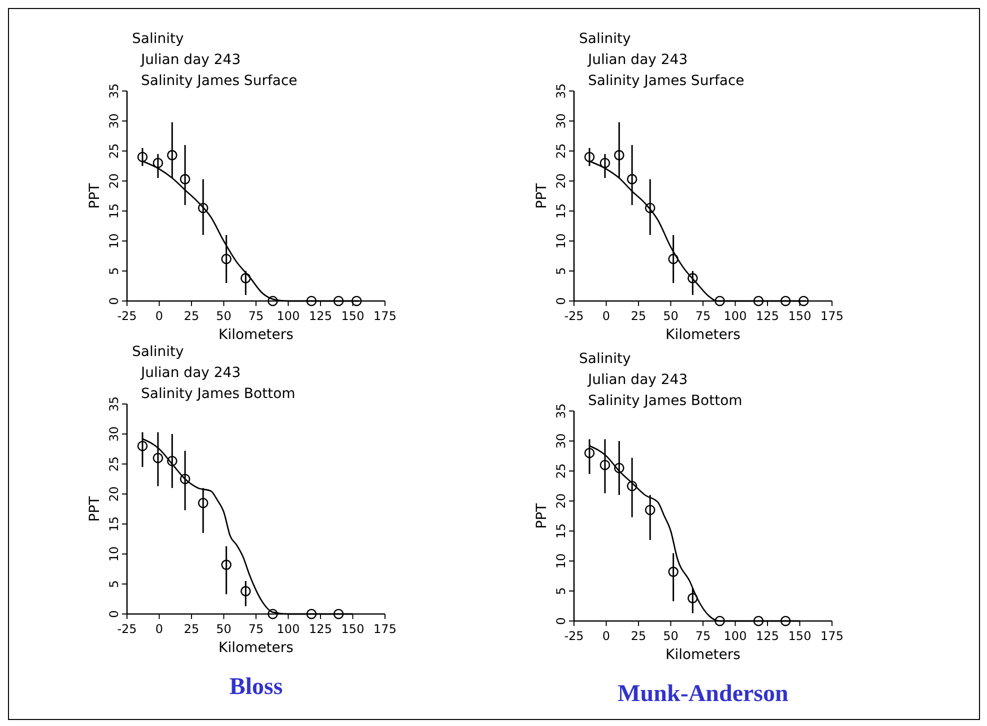  Describe the element at coordinates (703, 694) in the screenshot. I see `text: Munk-Anderson` at that location.